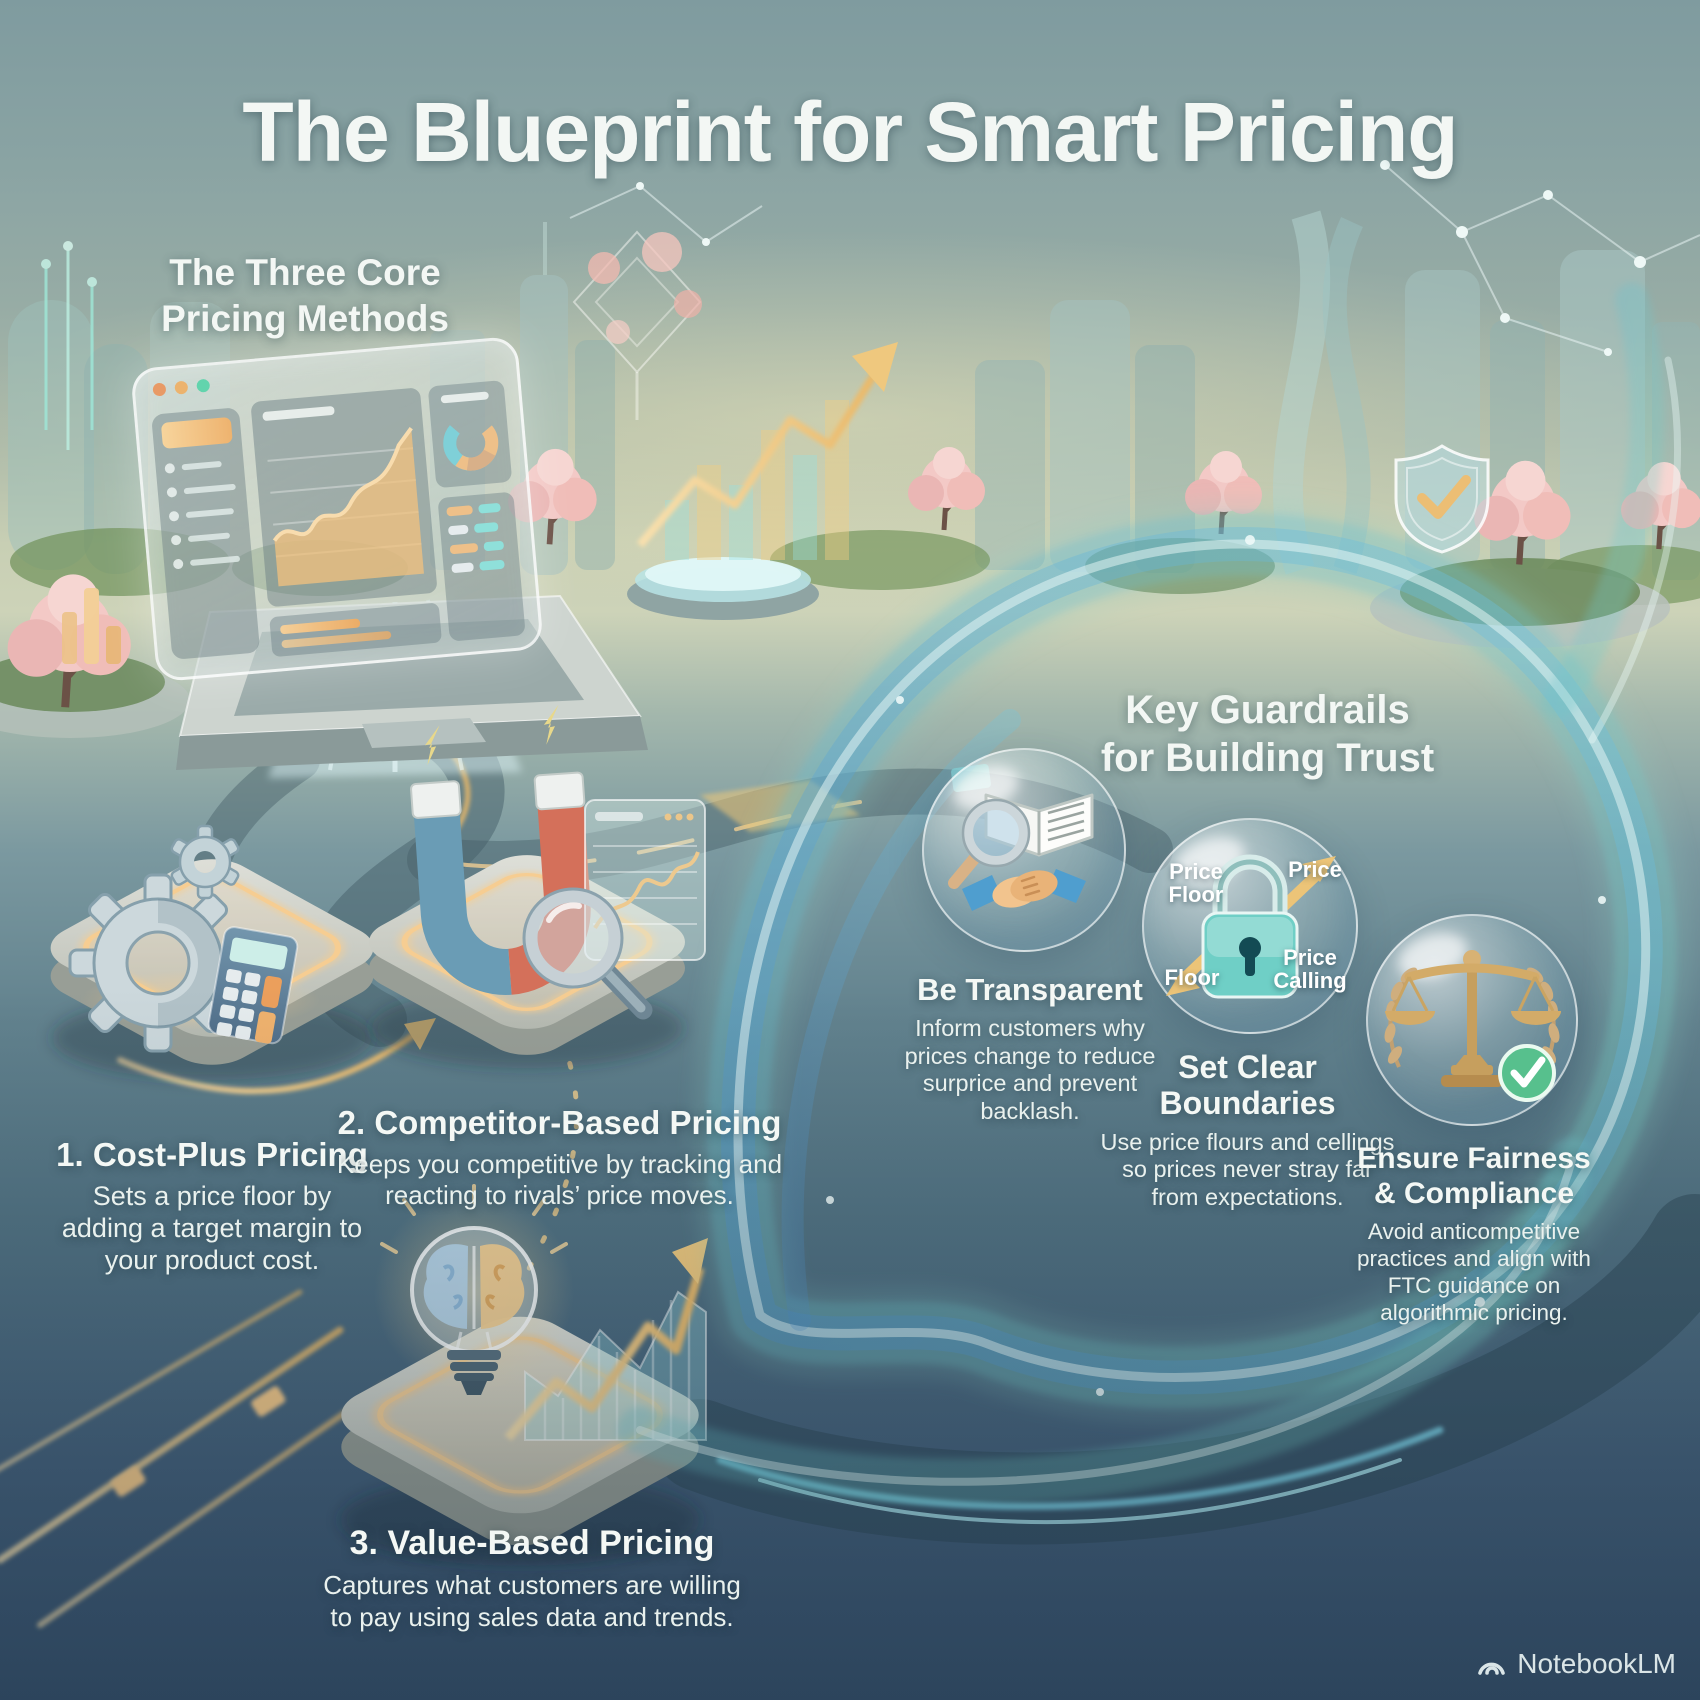  What do you see at coordinates (500, 849) in the screenshot?
I see `magnet-icon` at bounding box center [500, 849].